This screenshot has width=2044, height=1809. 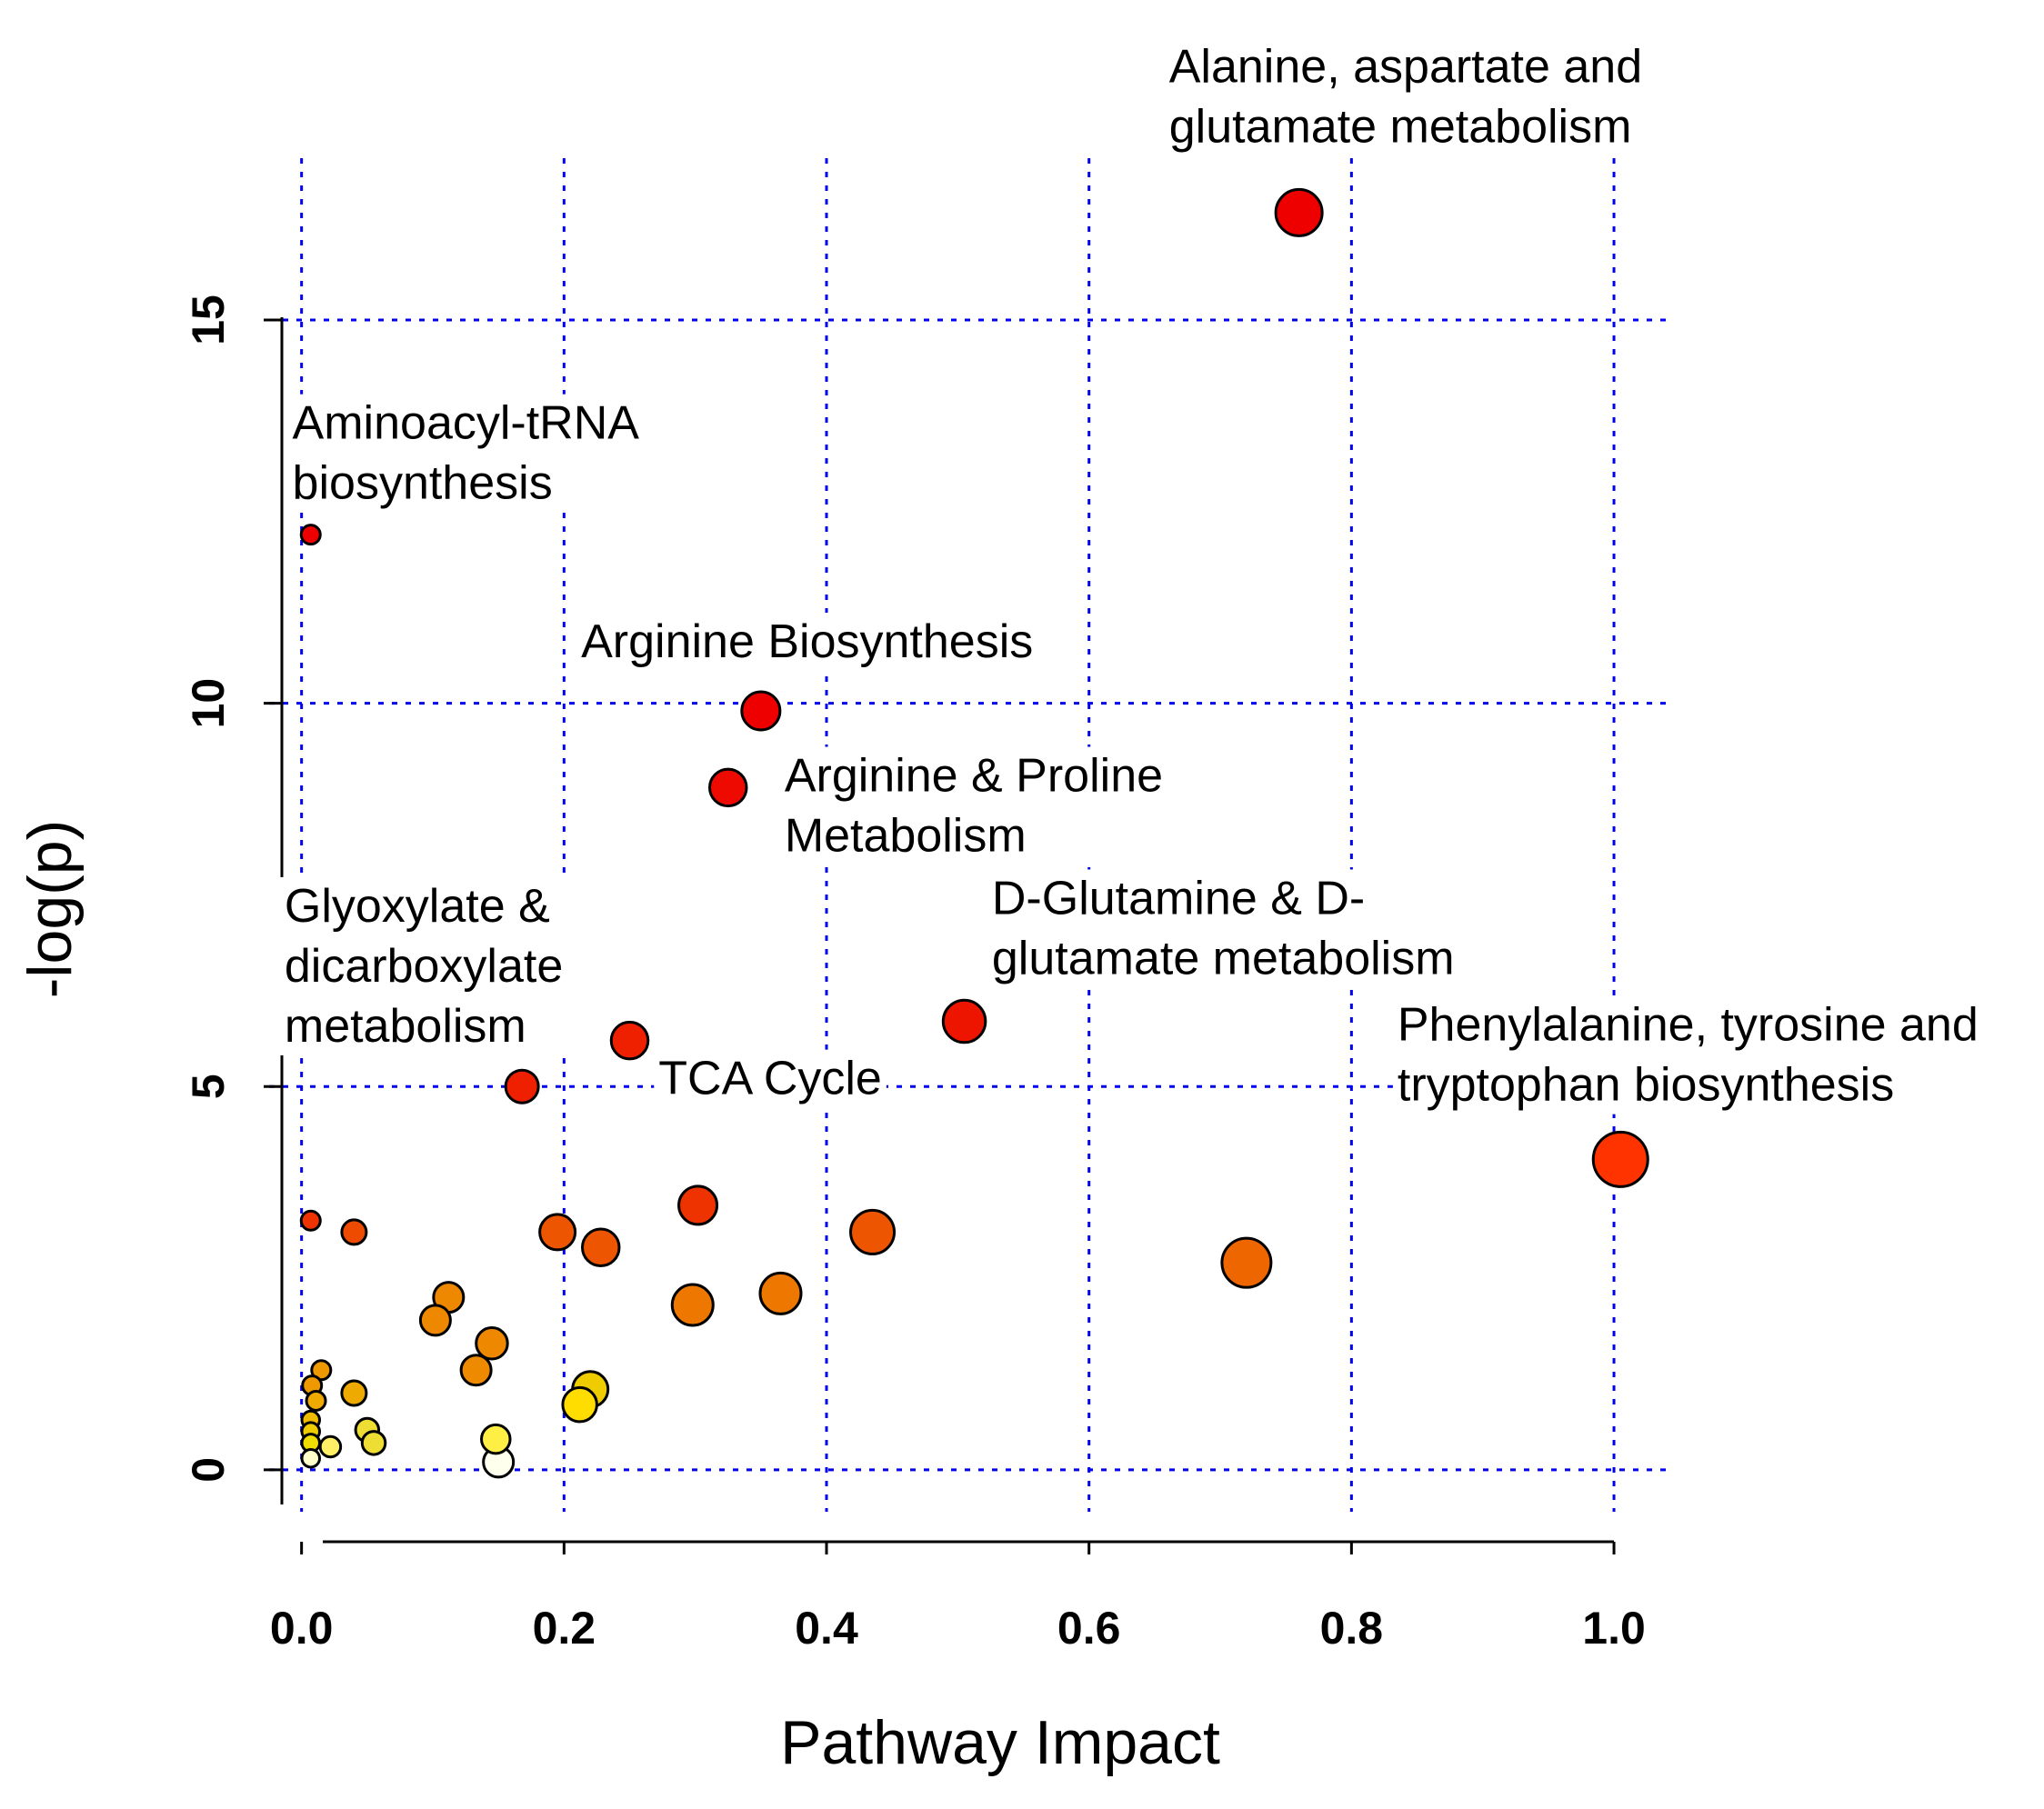 What do you see at coordinates (958, 1598) in the screenshot?
I see `x-axis-ticks: 0.0 0.2 0.4 0.6 0.8 1.0` at bounding box center [958, 1598].